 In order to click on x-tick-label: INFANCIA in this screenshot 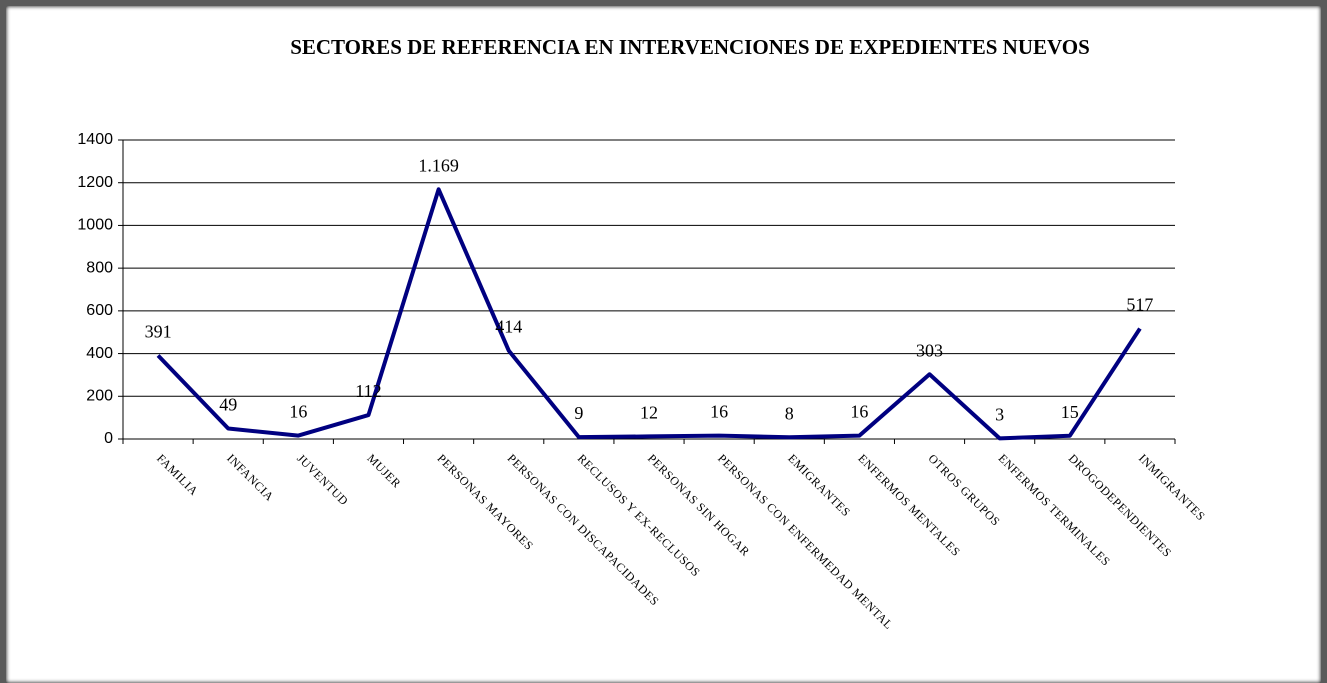, I will do `click(250, 477)`.